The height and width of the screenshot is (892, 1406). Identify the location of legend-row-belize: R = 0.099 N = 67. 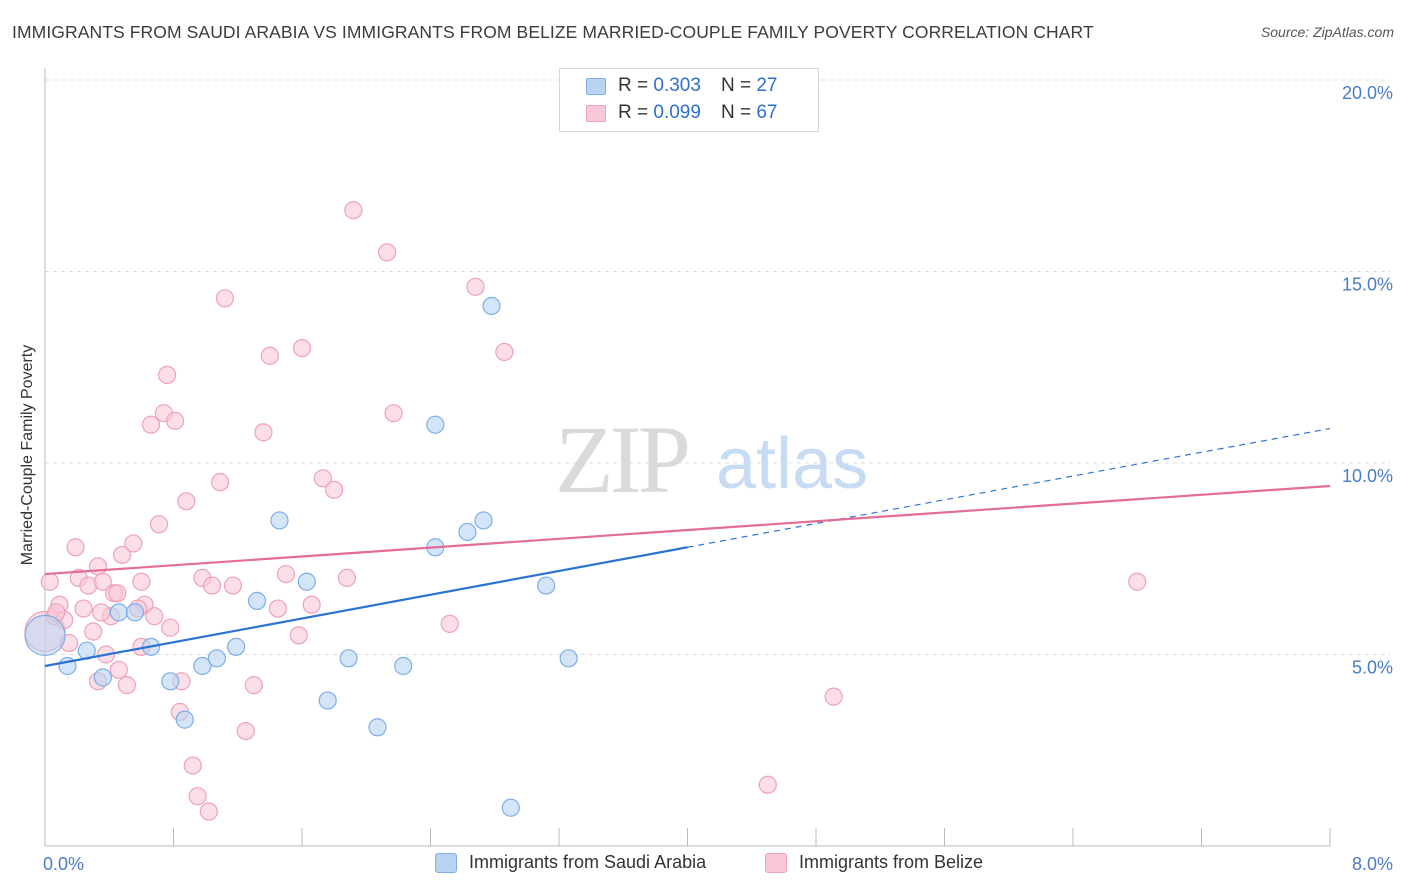
(681, 113).